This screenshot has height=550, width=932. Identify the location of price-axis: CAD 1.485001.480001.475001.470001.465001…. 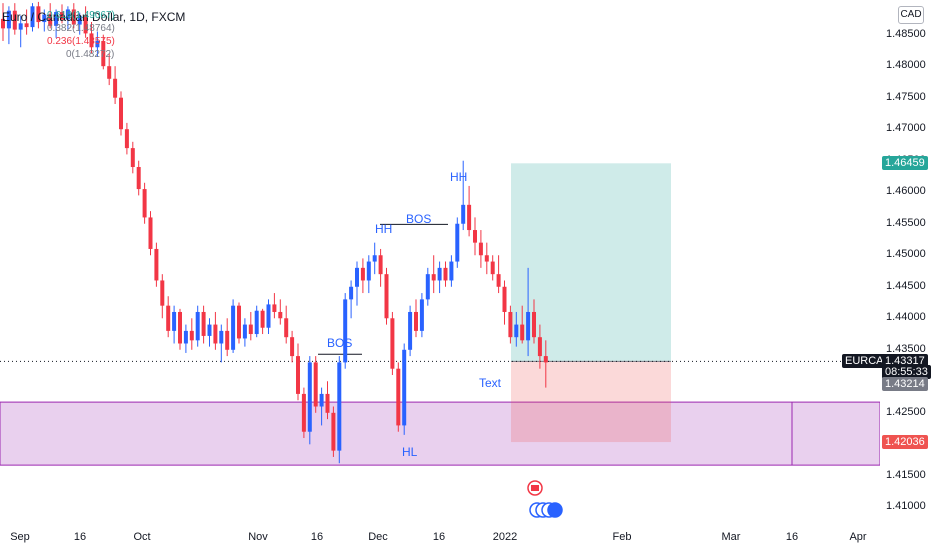
(887, 262).